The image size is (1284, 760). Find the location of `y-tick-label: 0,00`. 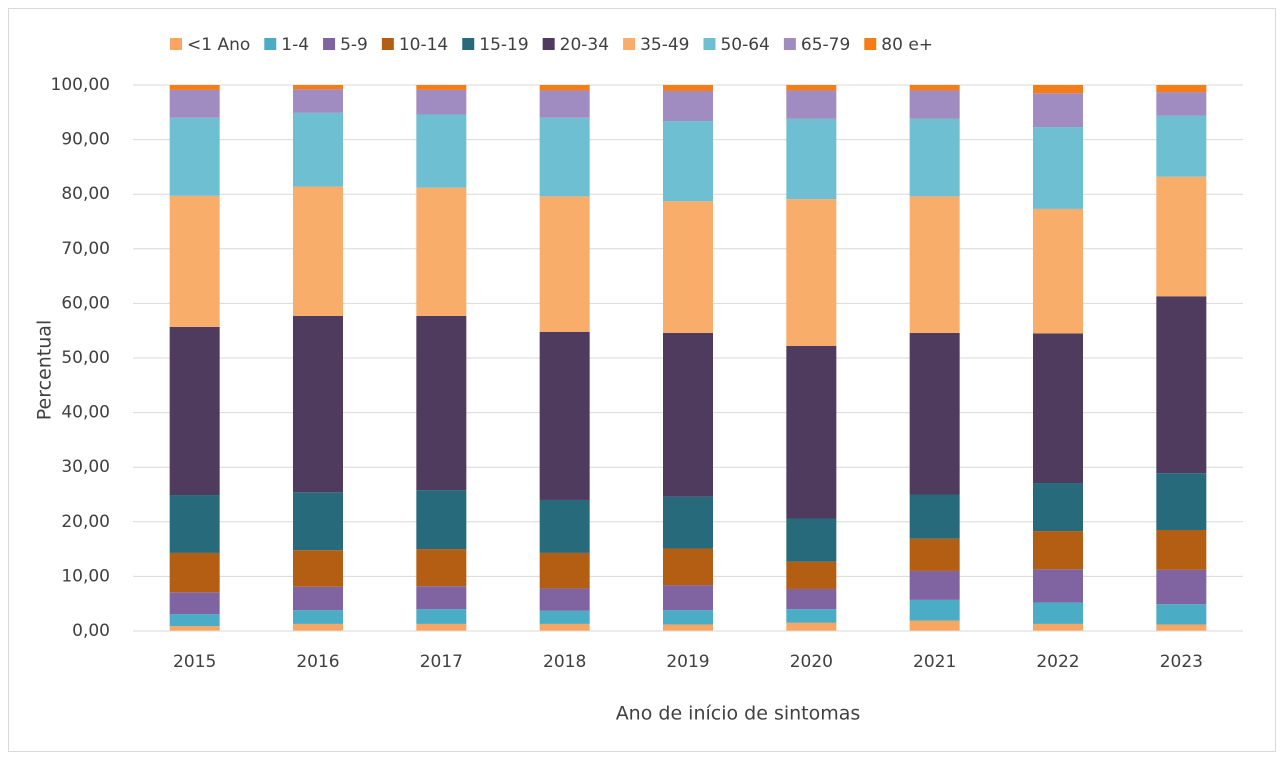

y-tick-label: 0,00 is located at coordinates (91, 631).